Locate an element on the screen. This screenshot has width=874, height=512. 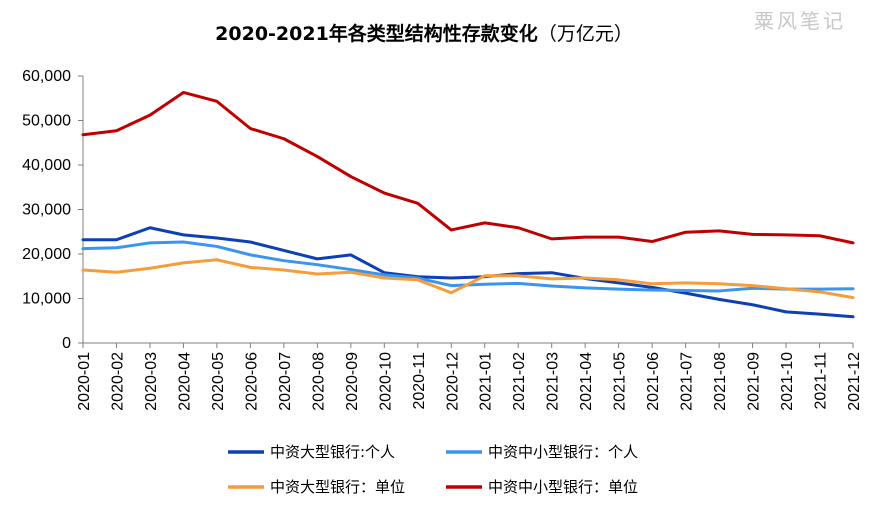
x-tick-label: 2021-01 is located at coordinates (486, 381).